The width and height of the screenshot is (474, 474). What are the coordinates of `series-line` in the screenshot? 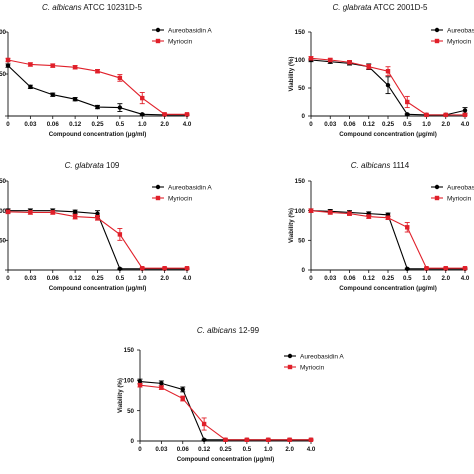 It's located at (225, 412).